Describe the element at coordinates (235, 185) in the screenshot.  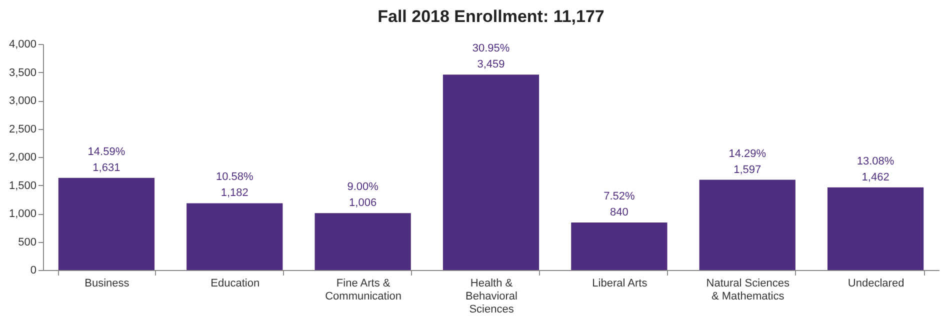
I see `text: 10.58% 1,182` at that location.